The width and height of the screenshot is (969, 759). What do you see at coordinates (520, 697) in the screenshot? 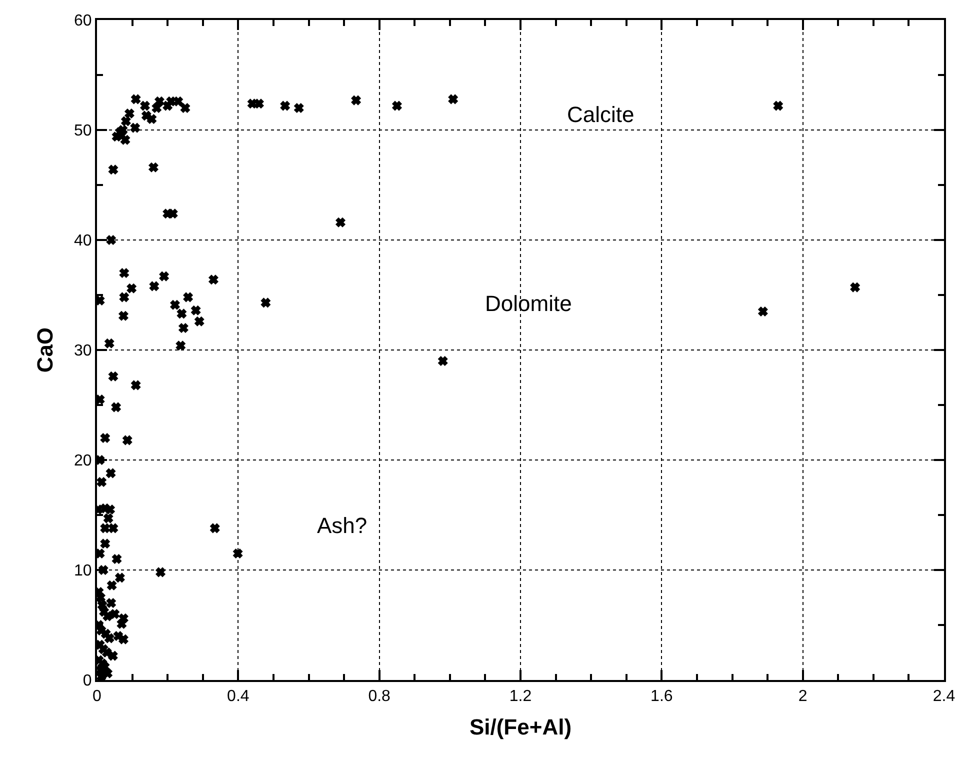
I see `x-tick-label: 1.2` at bounding box center [520, 697].